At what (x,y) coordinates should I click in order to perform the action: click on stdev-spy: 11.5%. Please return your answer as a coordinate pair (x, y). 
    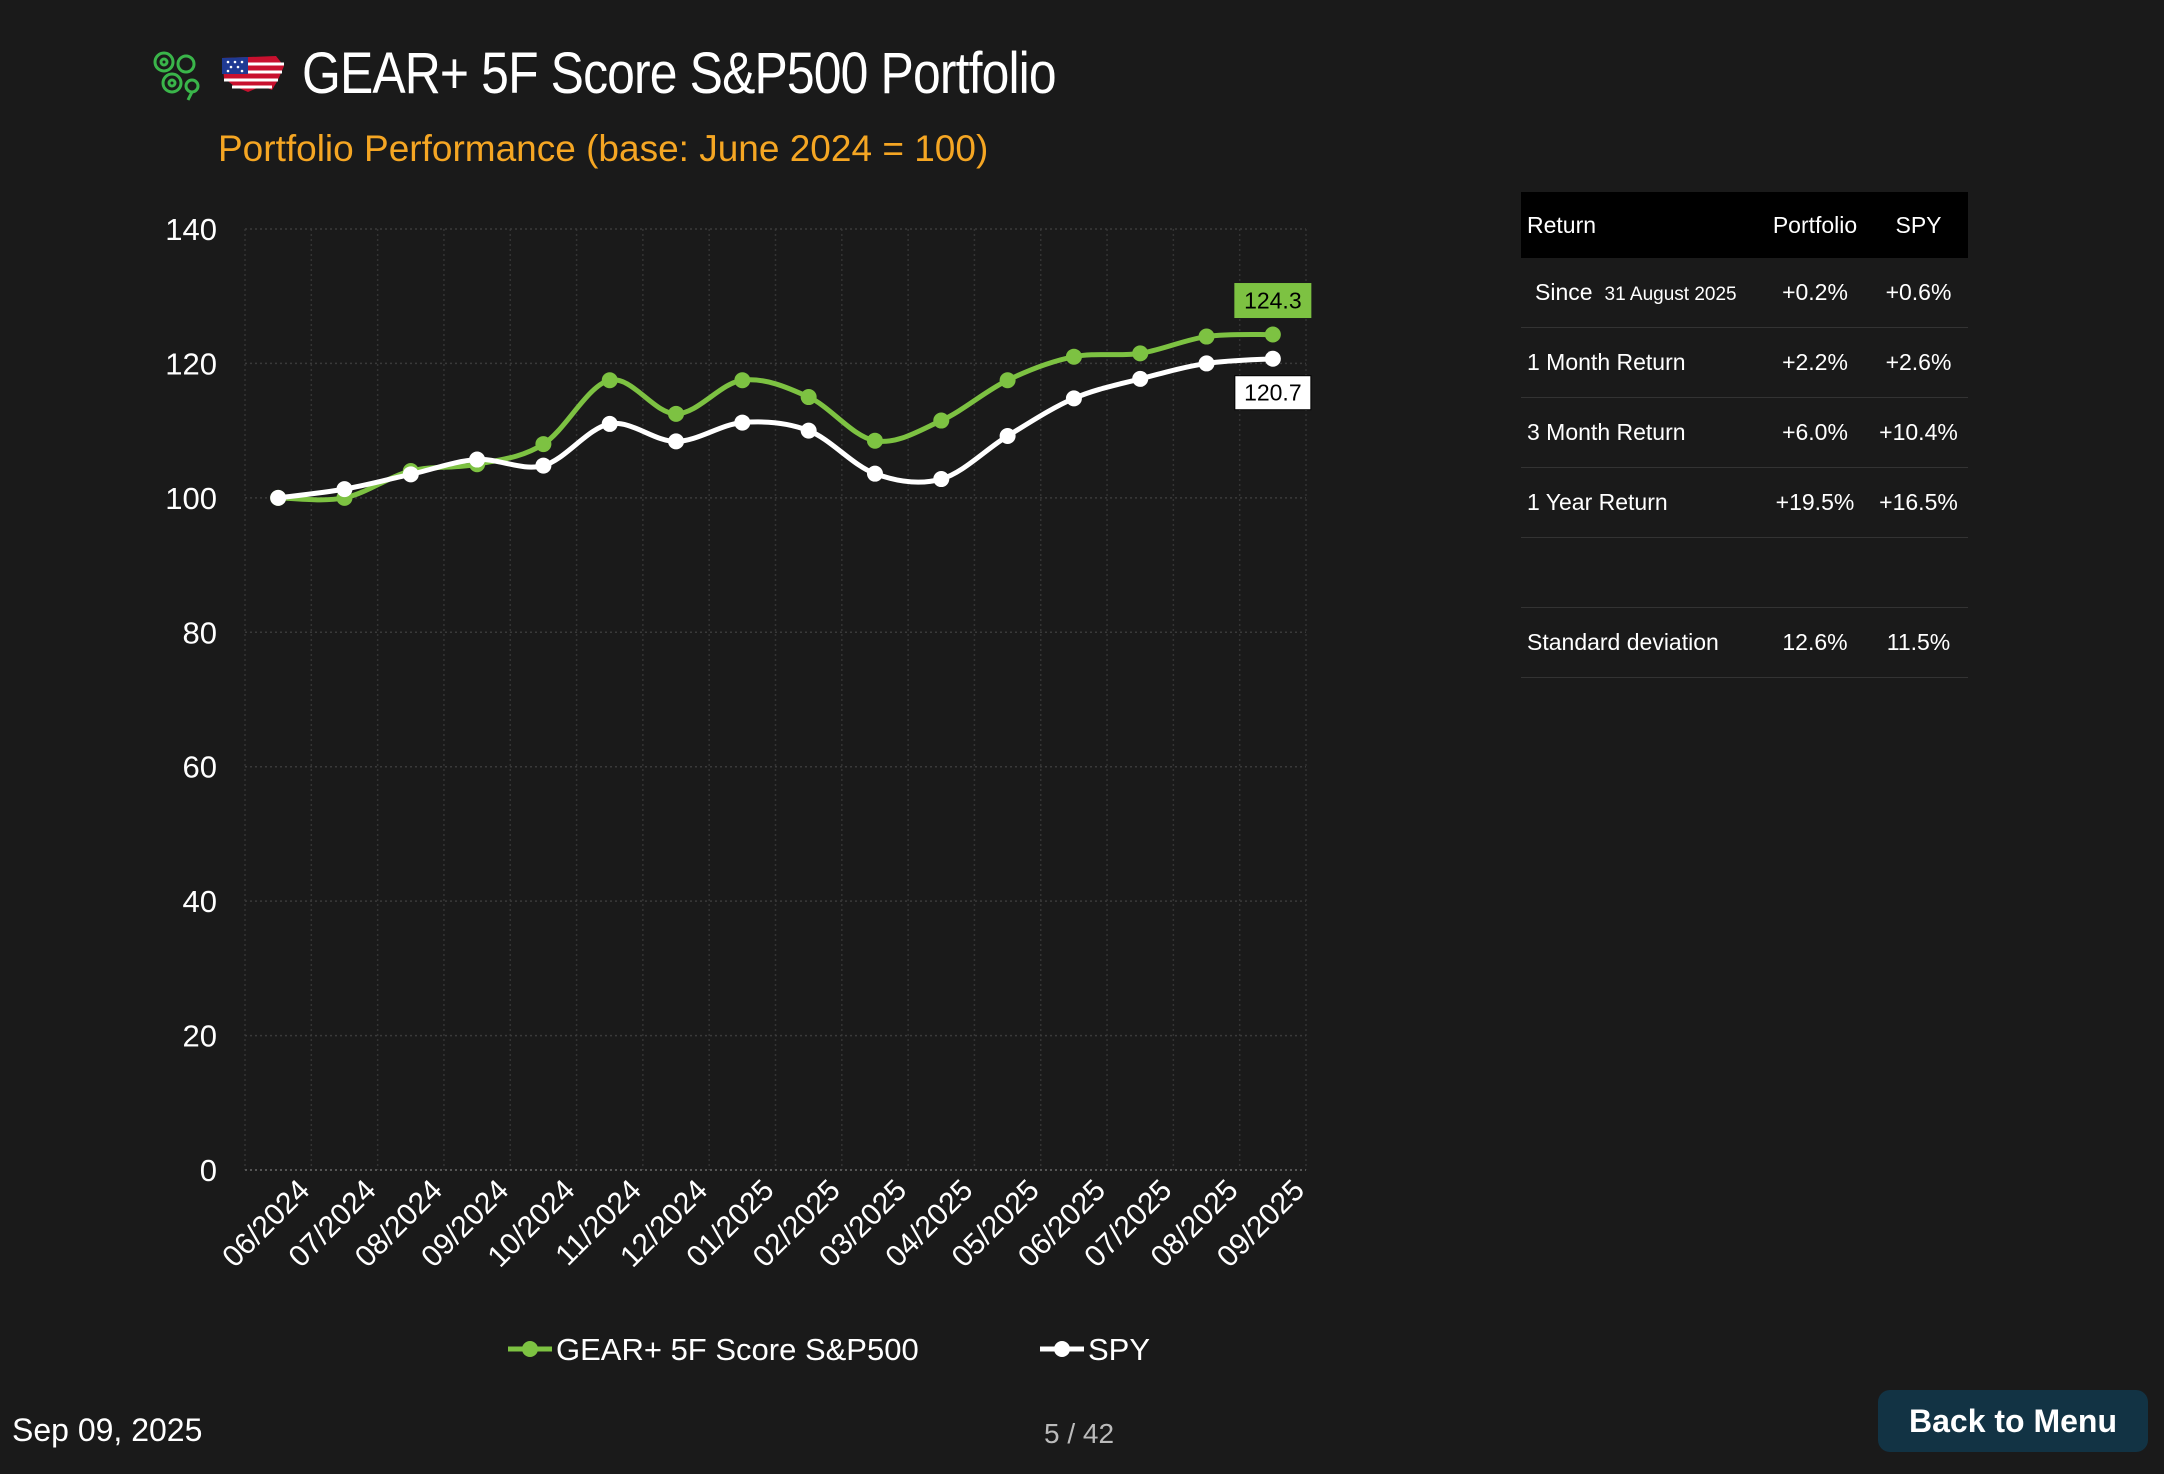
    Looking at the image, I should click on (1918, 642).